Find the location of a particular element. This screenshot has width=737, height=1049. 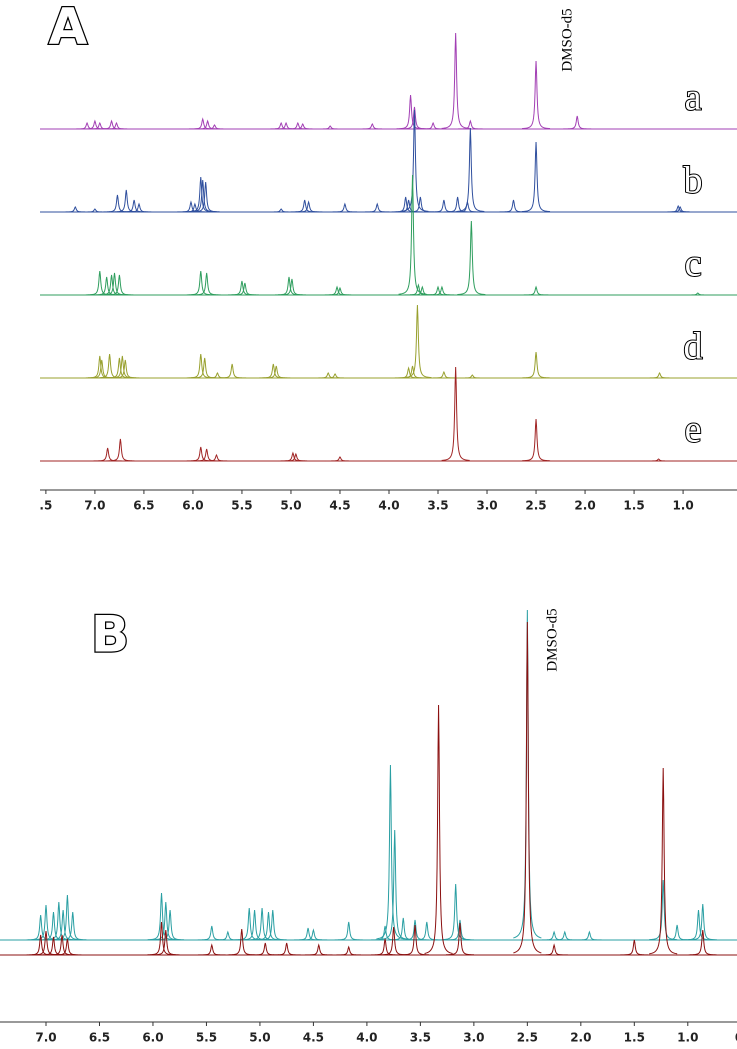

x-tick-label: 3.5 is located at coordinates (420, 1038).